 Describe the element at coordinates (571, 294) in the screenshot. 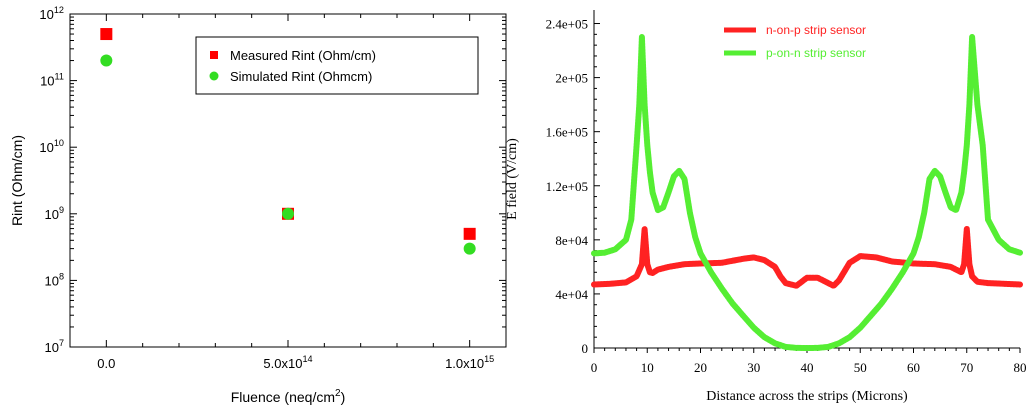

I see `y-tick-label: 4e+04` at that location.